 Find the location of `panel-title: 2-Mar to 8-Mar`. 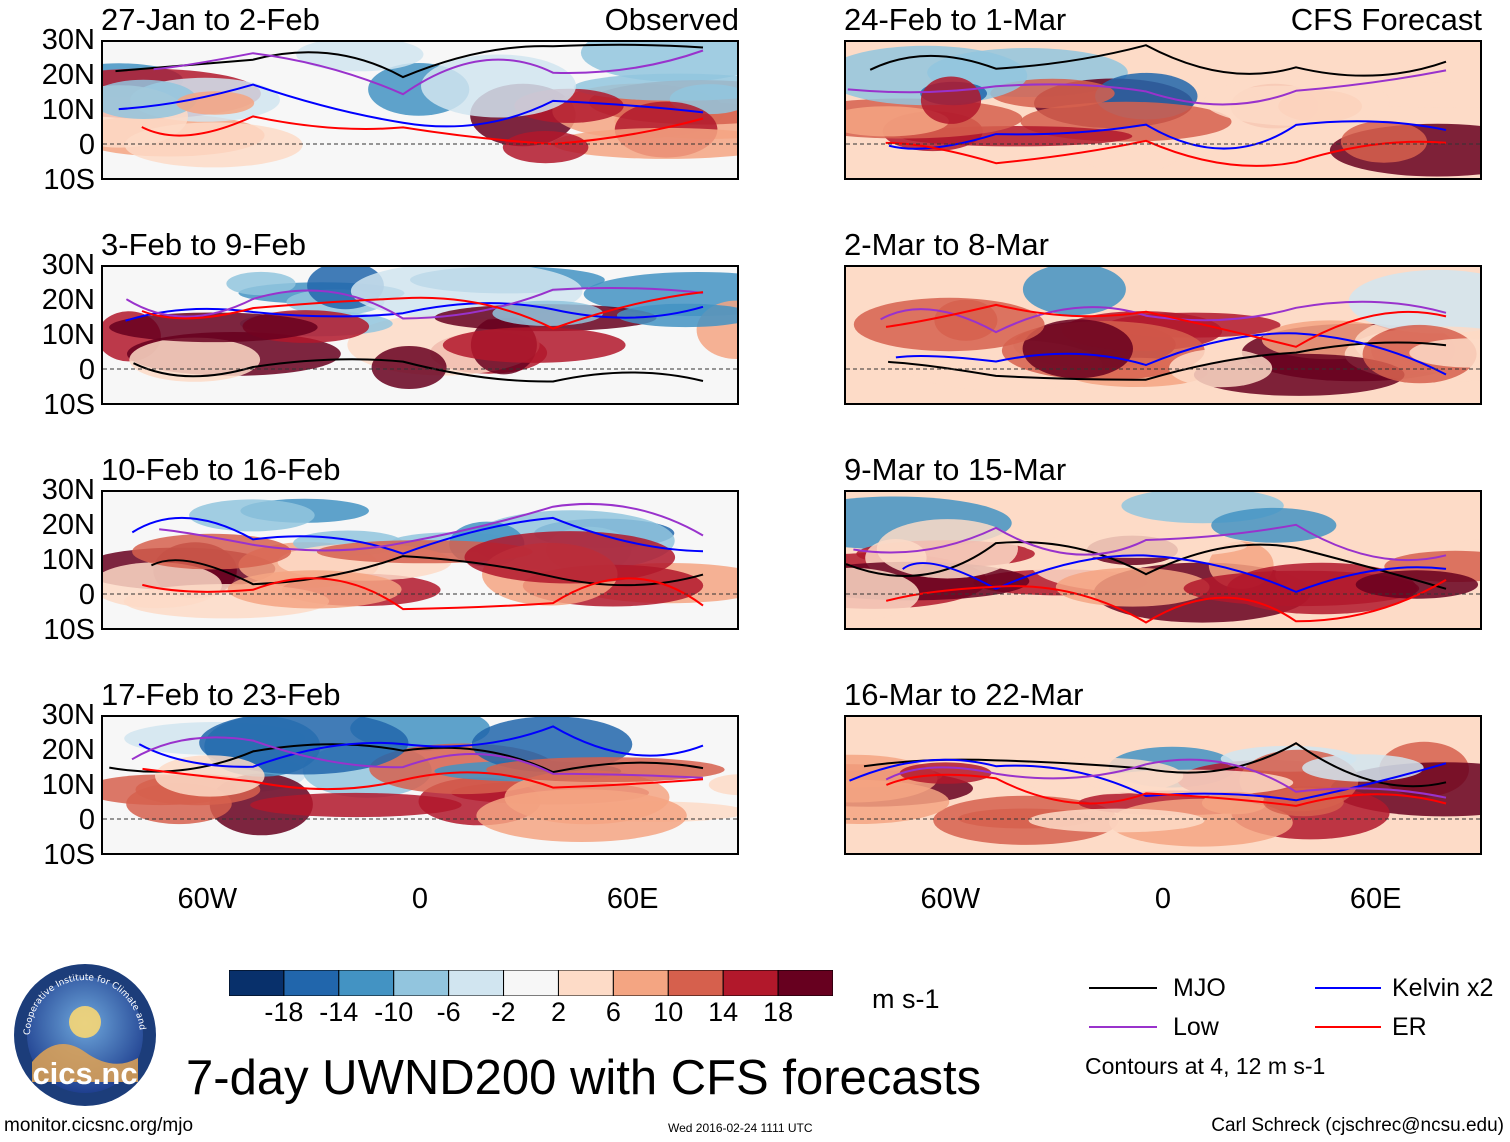

panel-title: 2-Mar to 8-Mar is located at coordinates (946, 244).